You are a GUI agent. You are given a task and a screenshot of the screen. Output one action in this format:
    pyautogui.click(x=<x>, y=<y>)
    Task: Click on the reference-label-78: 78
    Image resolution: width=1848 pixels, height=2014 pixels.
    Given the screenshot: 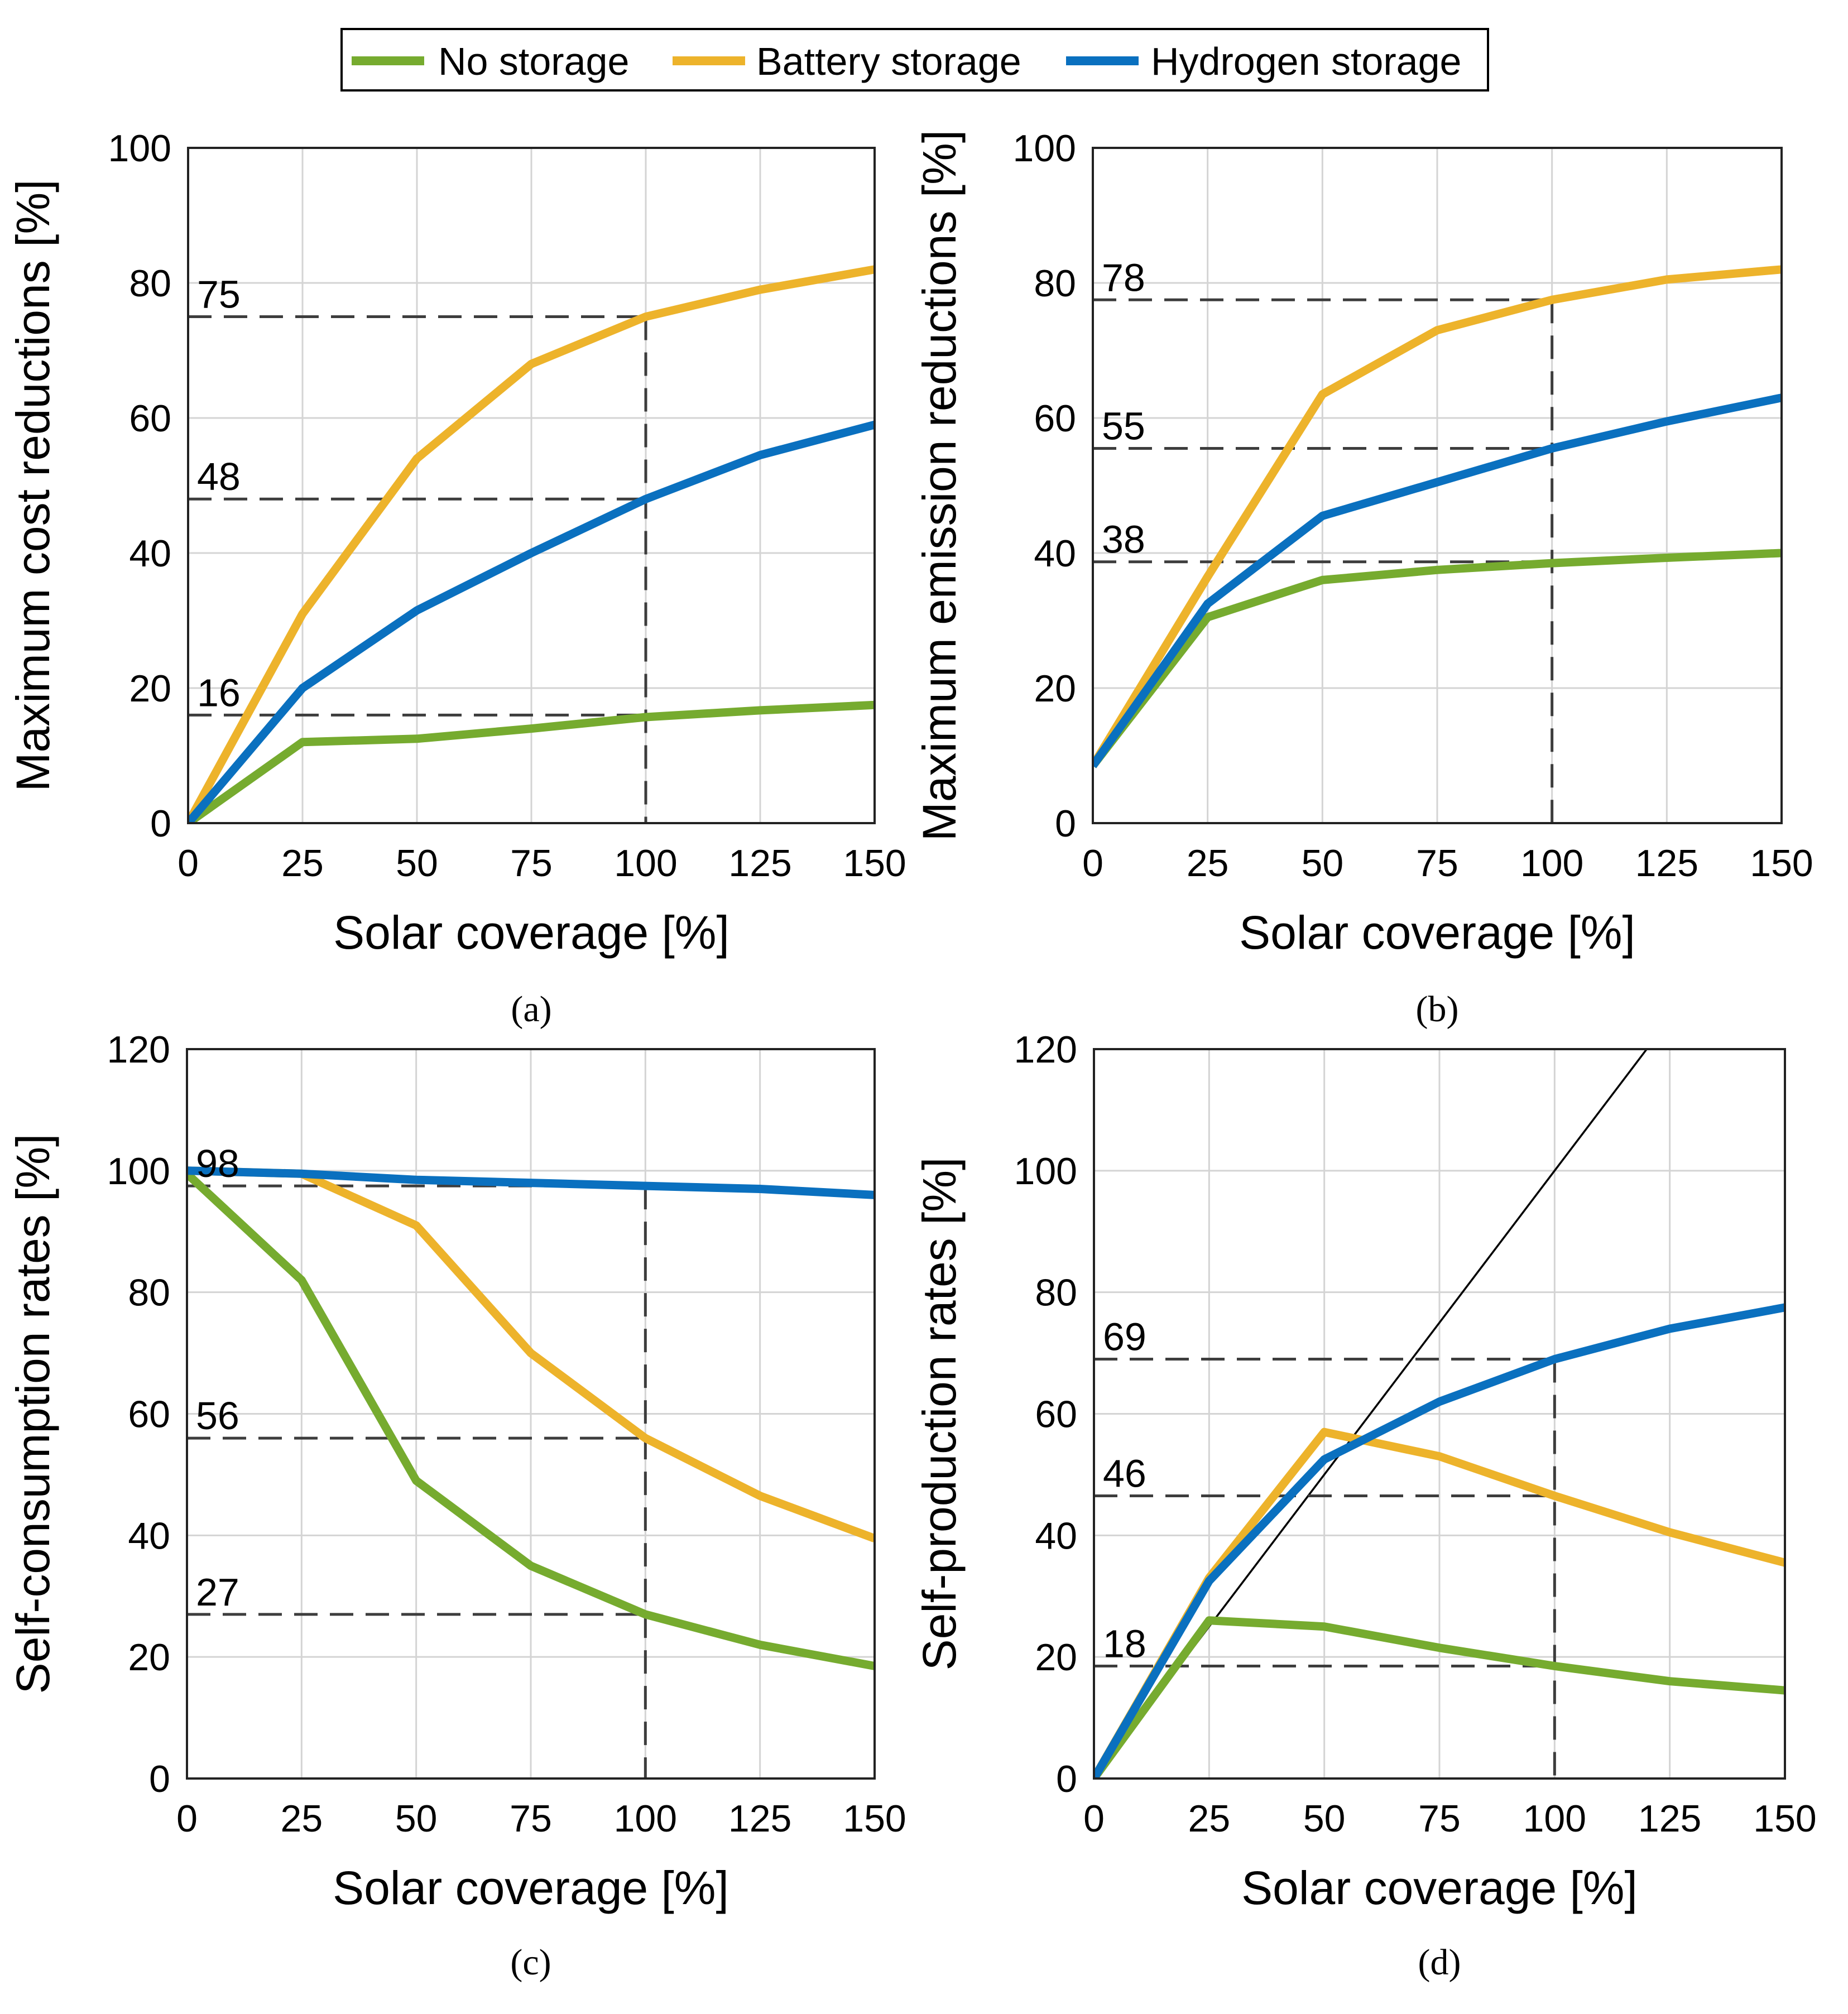 What is the action you would take?
    pyautogui.click(x=1123, y=277)
    